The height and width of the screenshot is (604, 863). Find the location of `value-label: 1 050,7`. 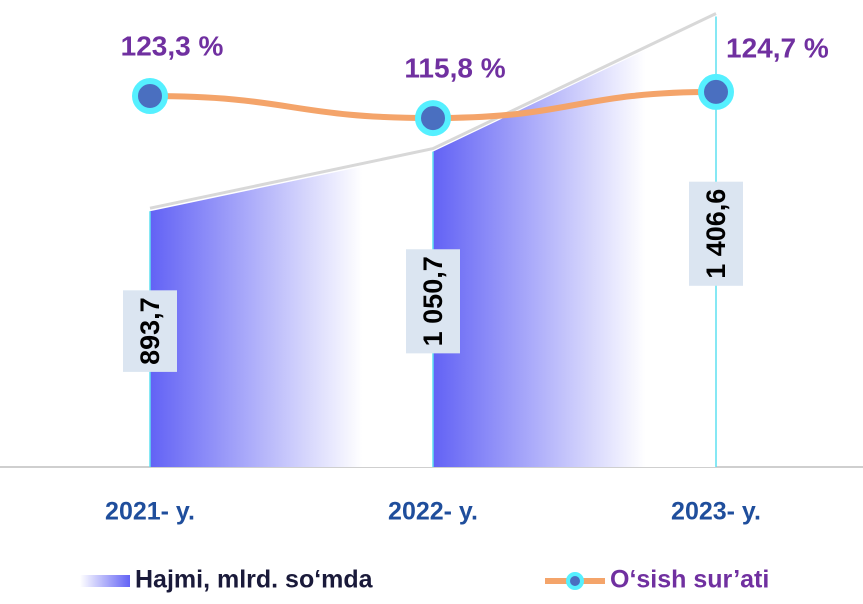

value-label: 1 050,7 is located at coordinates (433, 301).